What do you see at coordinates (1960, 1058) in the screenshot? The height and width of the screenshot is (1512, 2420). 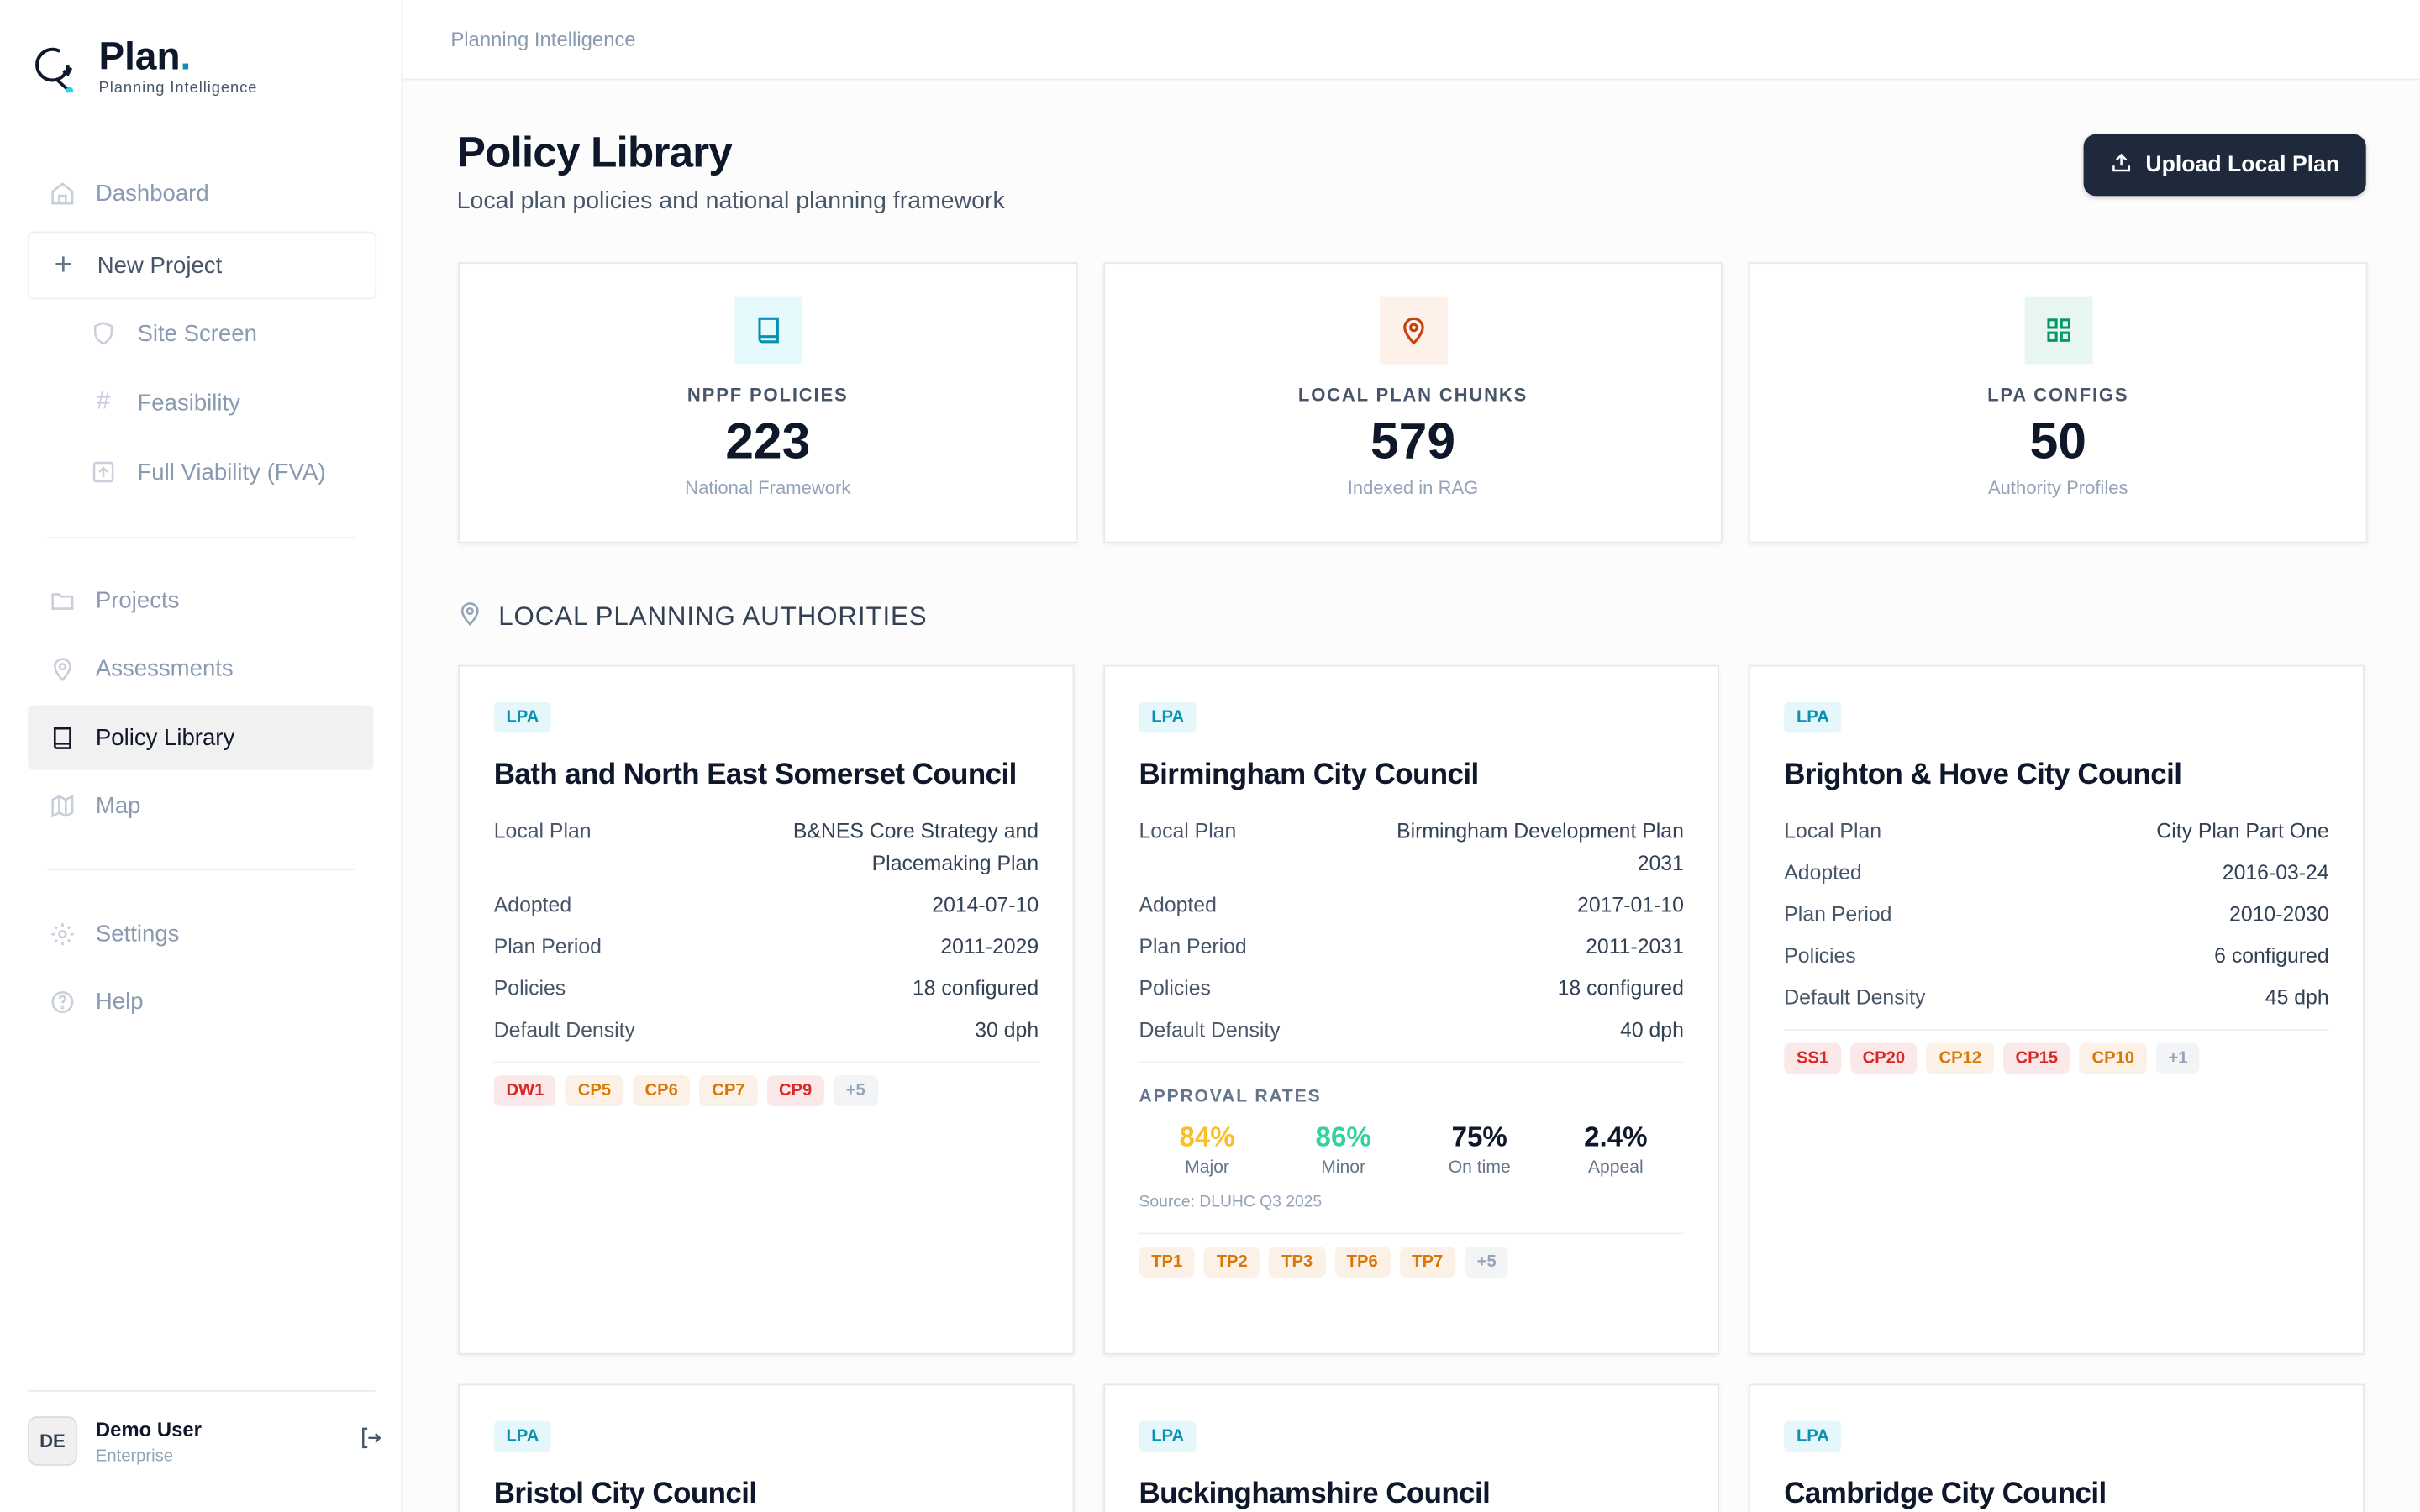 I see `policy-tag: CP12` at bounding box center [1960, 1058].